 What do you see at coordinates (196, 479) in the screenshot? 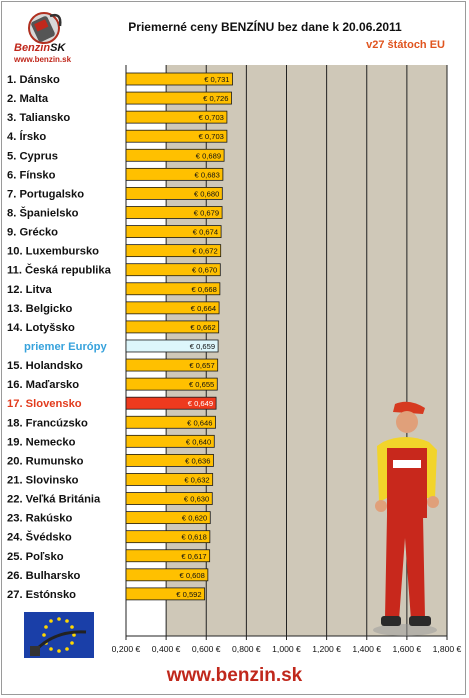
I see `bar-value-label: € 0,632` at bounding box center [196, 479].